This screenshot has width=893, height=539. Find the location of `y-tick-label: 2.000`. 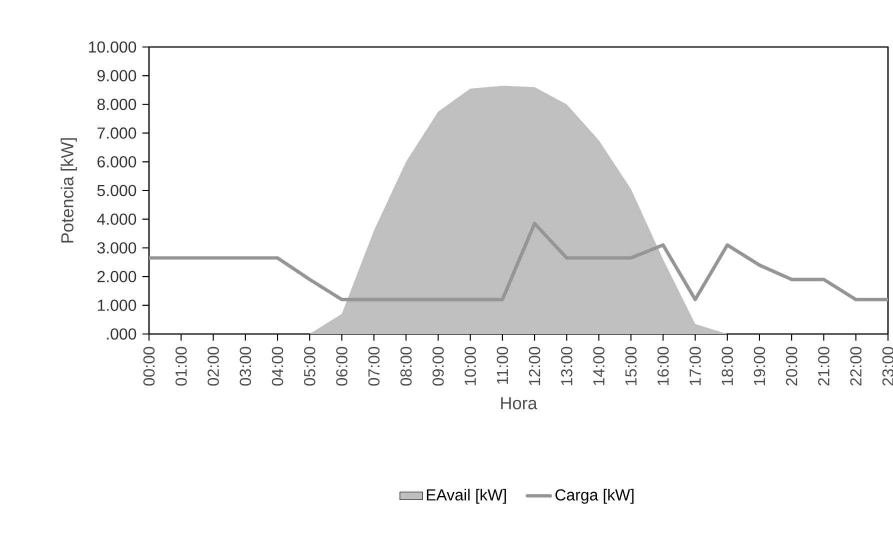

y-tick-label: 2.000 is located at coordinates (117, 276).